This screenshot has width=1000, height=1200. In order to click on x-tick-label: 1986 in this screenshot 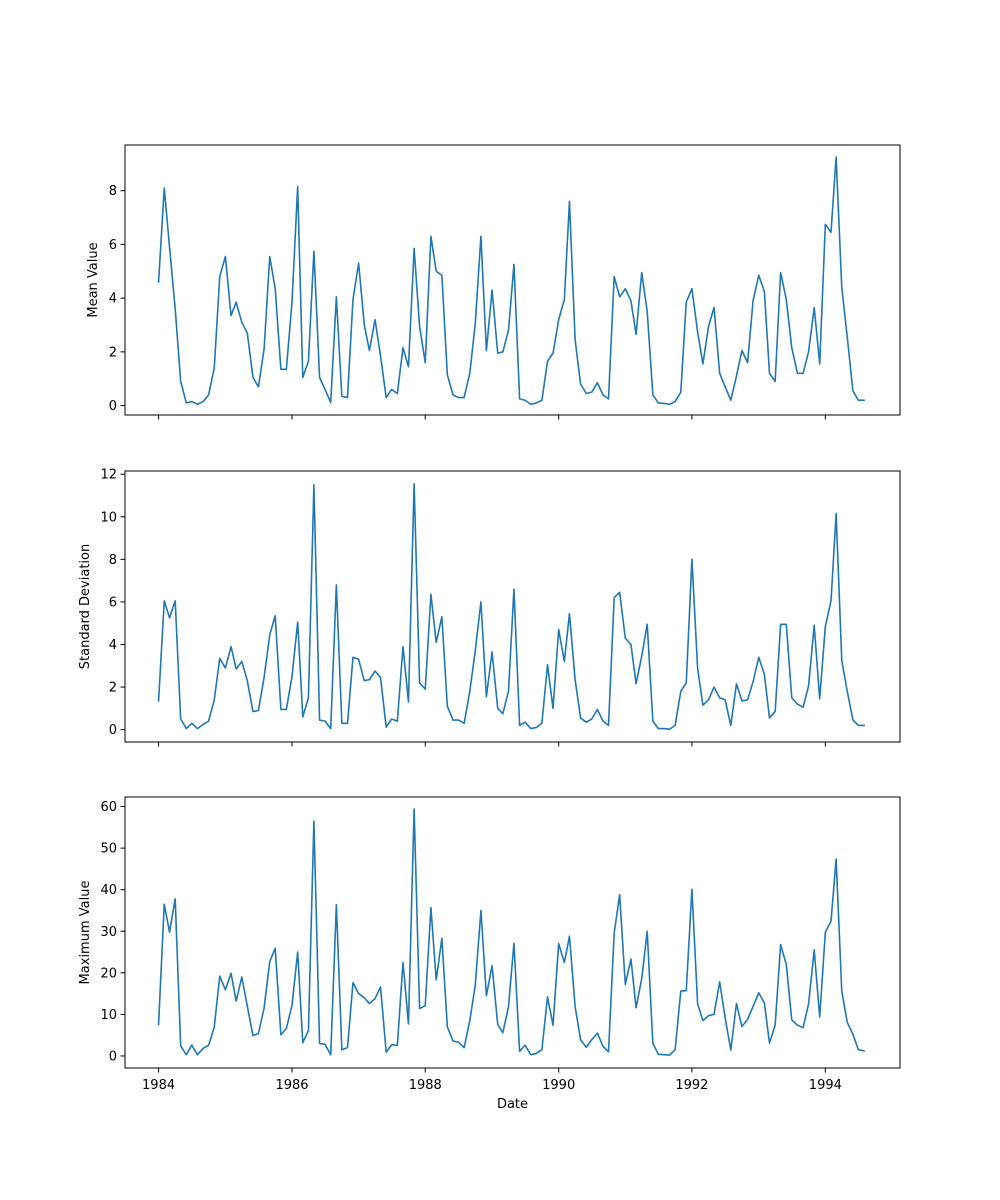, I will do `click(291, 1085)`.